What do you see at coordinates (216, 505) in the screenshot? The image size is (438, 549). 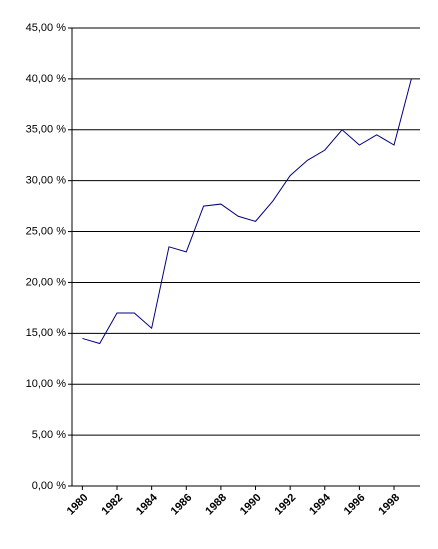 I see `x-tick-label: 1988` at bounding box center [216, 505].